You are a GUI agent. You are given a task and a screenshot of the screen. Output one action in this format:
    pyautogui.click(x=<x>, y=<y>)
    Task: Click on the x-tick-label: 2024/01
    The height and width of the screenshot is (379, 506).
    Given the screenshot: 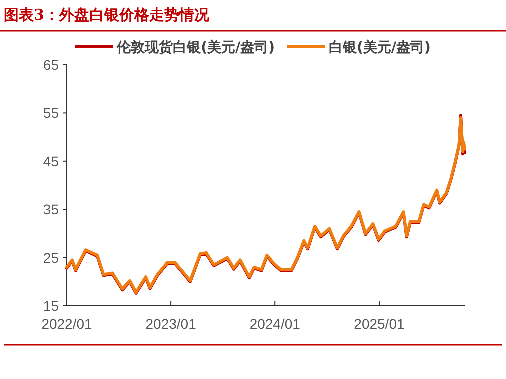 What is the action you would take?
    pyautogui.click(x=275, y=324)
    